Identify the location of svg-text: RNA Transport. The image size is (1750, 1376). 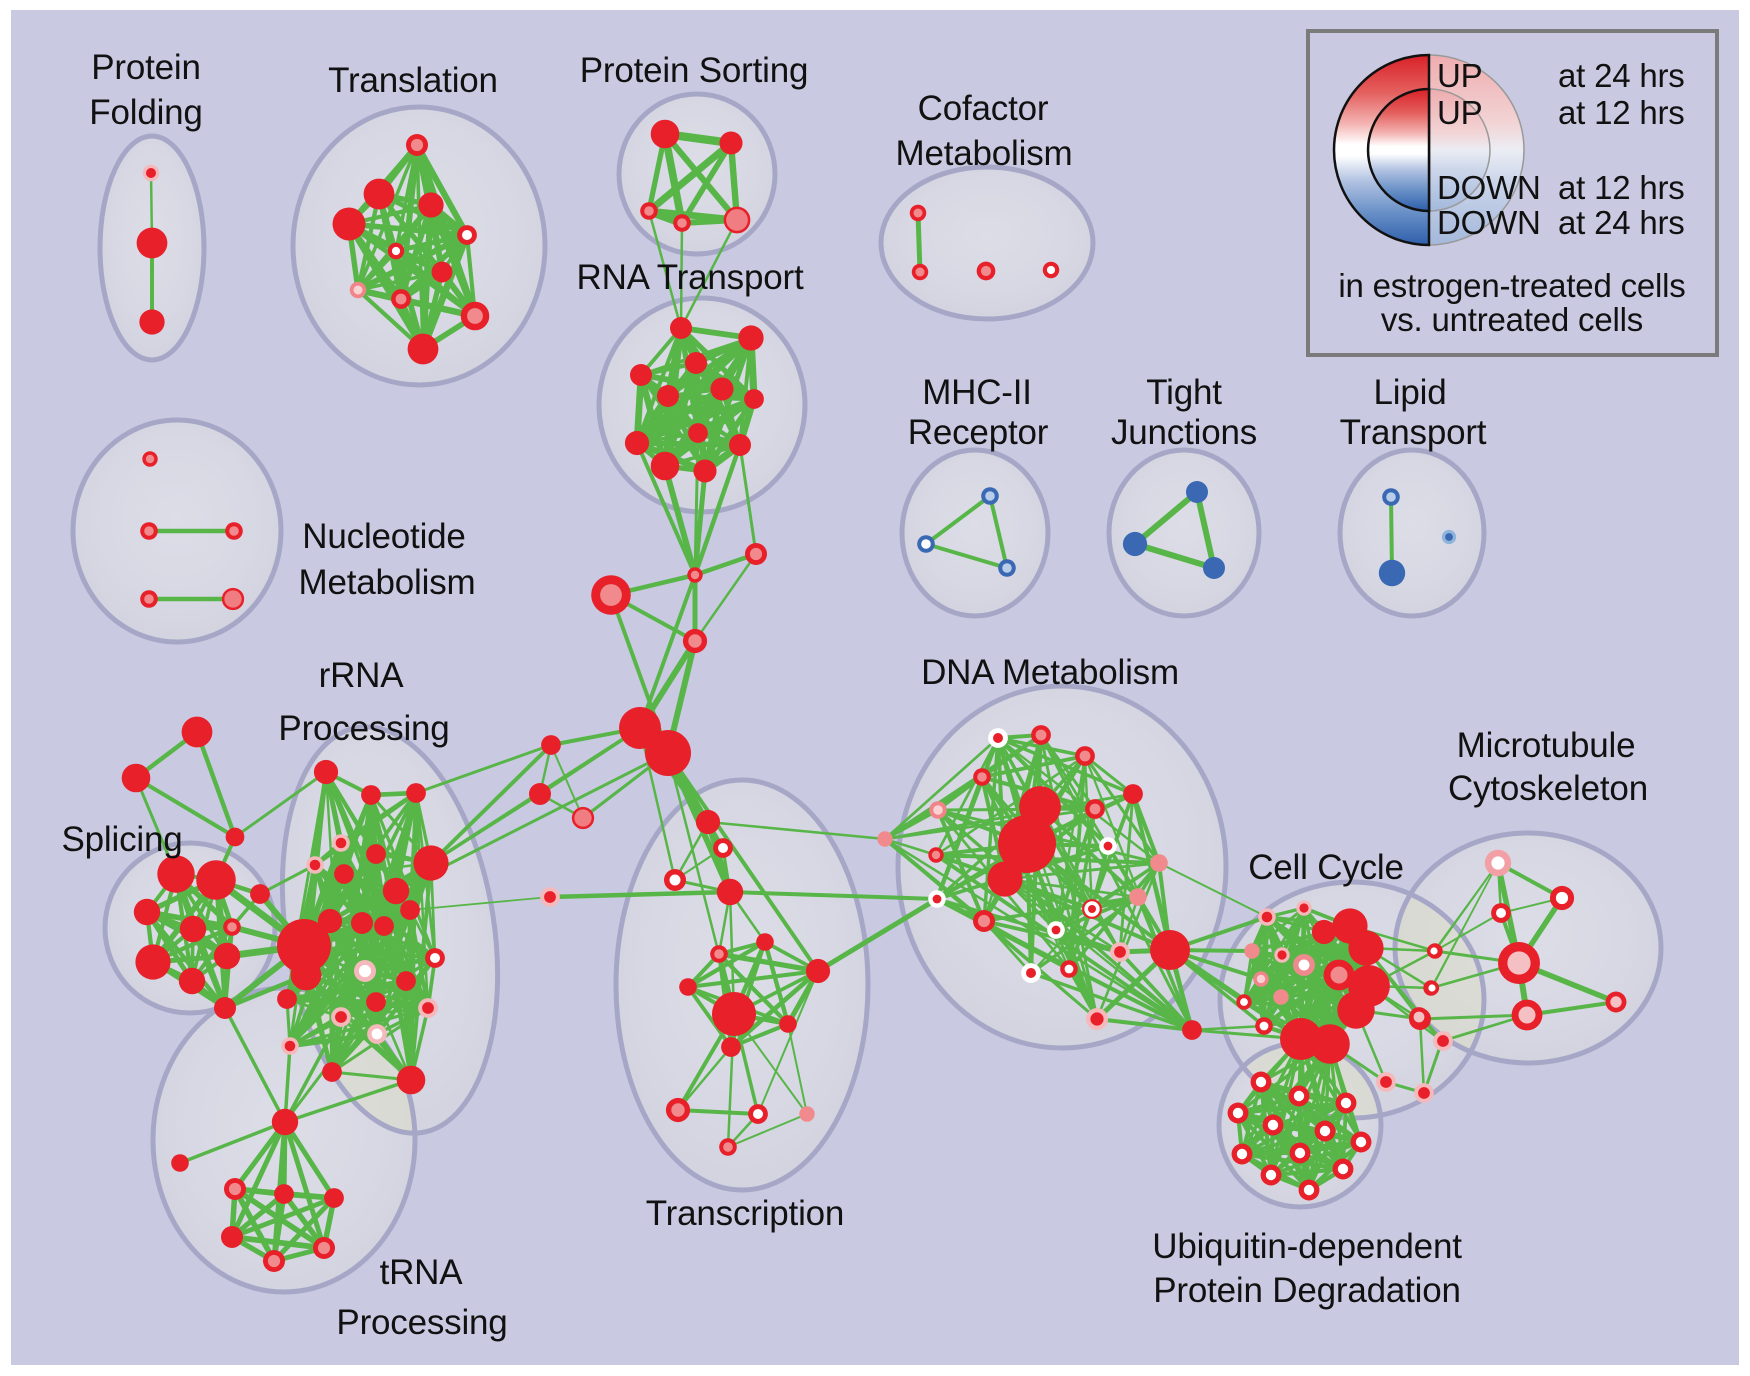
(690, 277).